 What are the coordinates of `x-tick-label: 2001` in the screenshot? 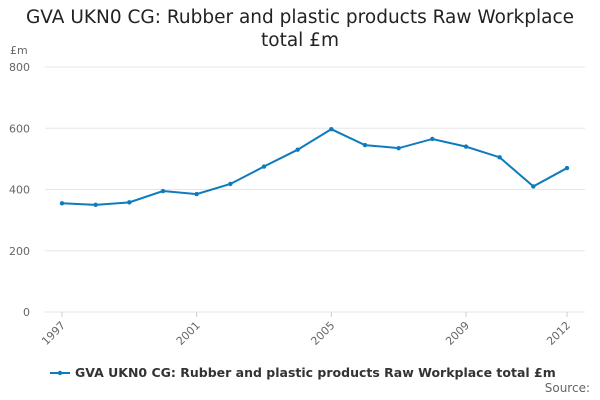 It's located at (188, 333).